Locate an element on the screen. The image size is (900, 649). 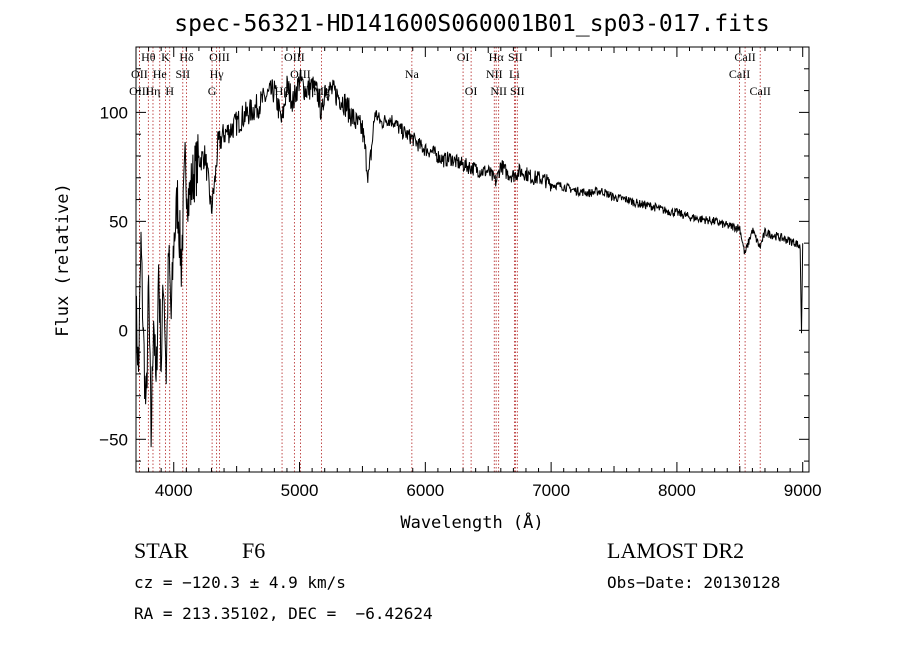
spectral-line-label: OII is located at coordinates (139, 74).